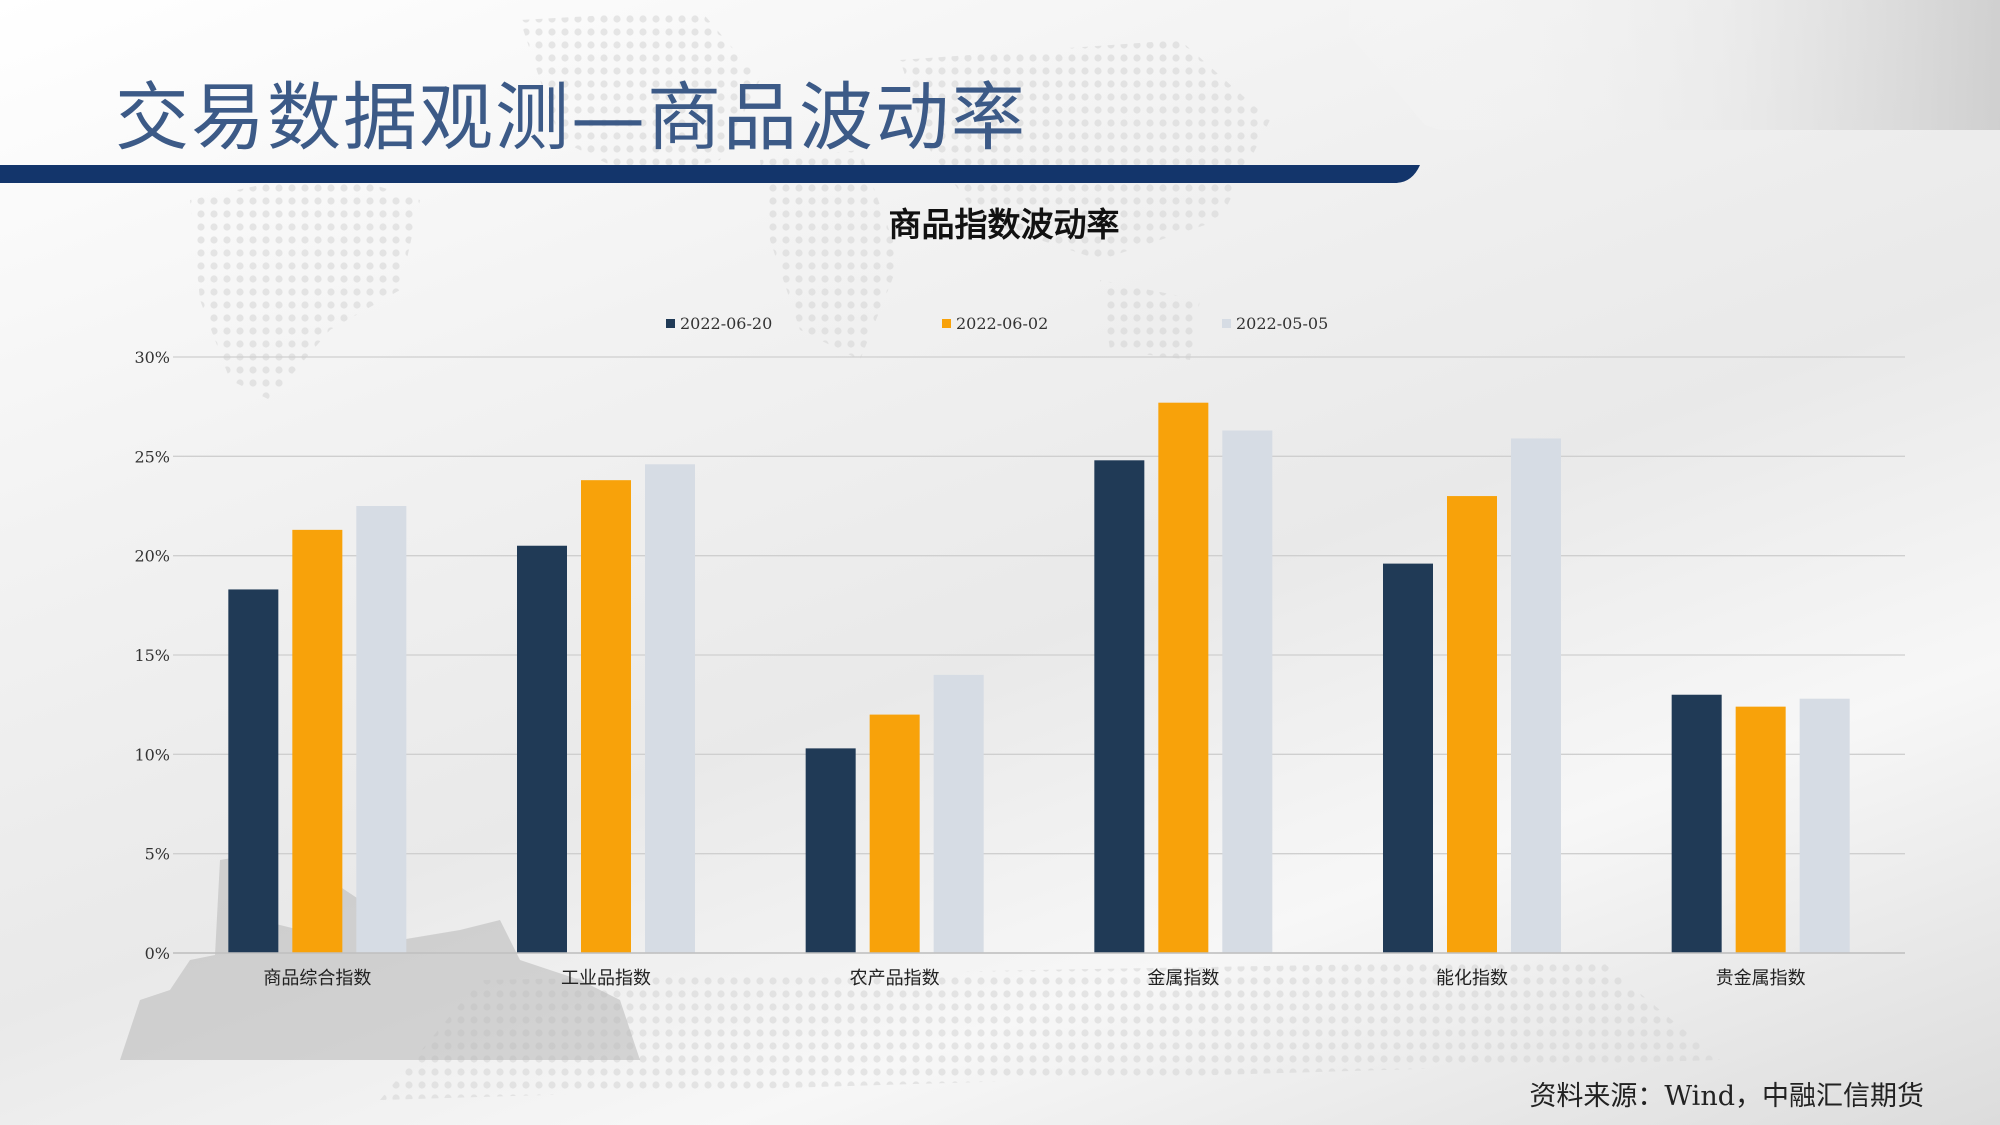 Image resolution: width=2000 pixels, height=1125 pixels. Describe the element at coordinates (1183, 978) in the screenshot. I see `x-tick-label: 金属指数` at that location.